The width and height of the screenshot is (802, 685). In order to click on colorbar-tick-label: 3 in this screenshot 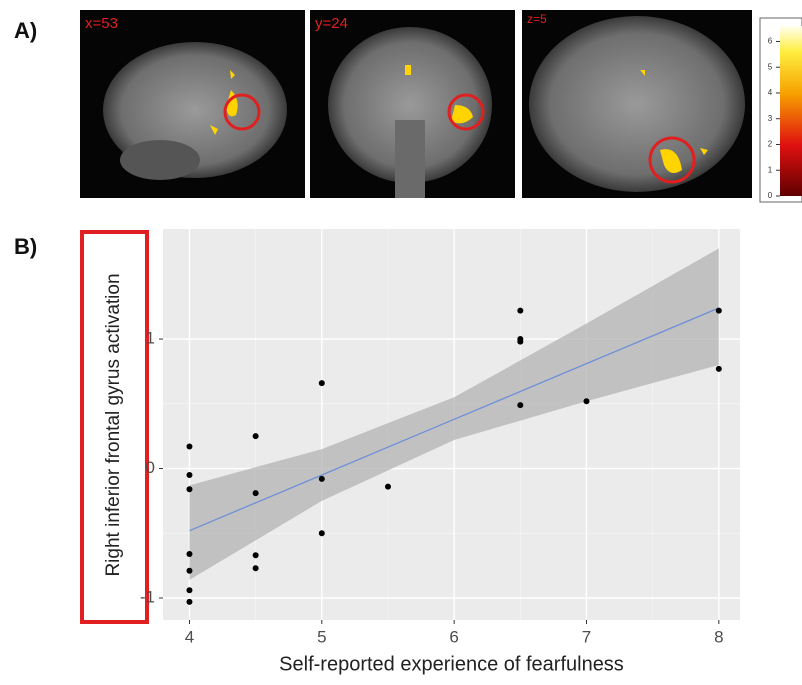, I will do `click(770, 118)`.